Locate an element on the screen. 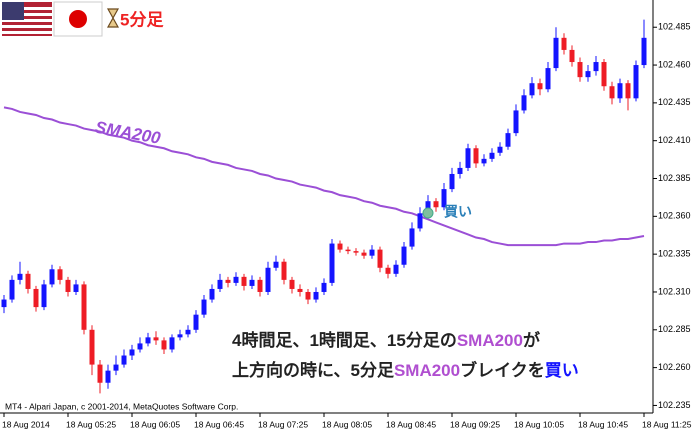 The height and width of the screenshot is (433, 698). x-tick-label: 18 Aug 10:05 is located at coordinates (539, 424).